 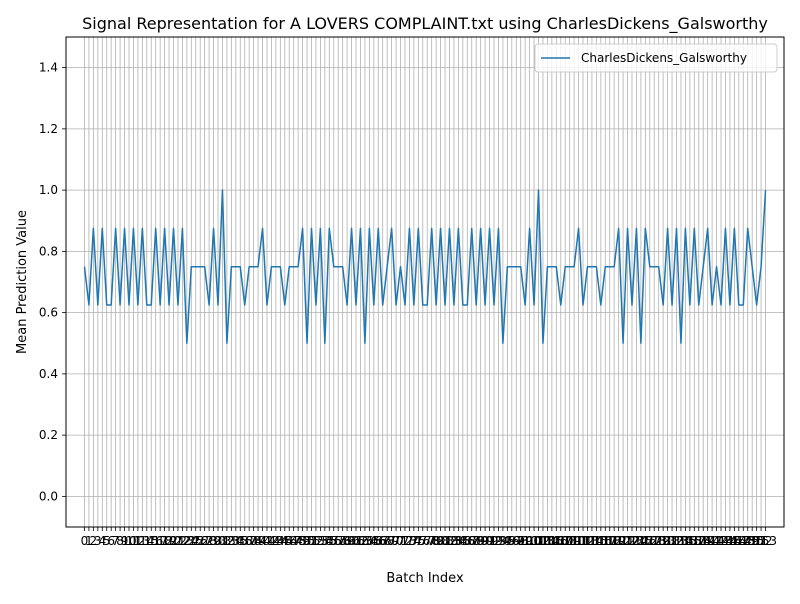 I want to click on x-tick-label: 105, so click(x=551, y=541).